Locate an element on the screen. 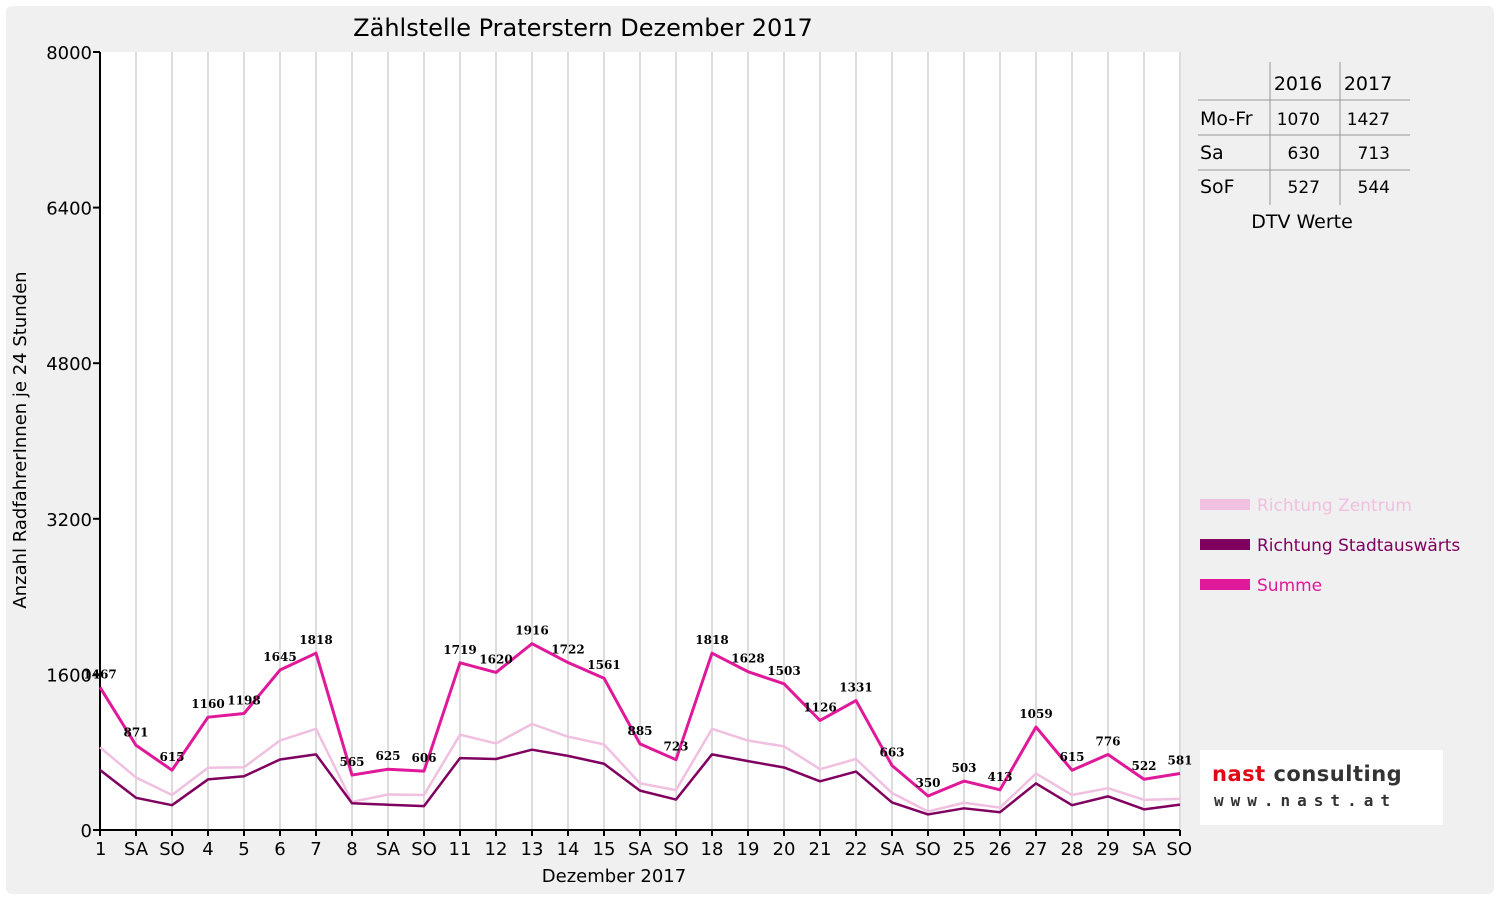  data-label: 1126 is located at coordinates (819, 707).